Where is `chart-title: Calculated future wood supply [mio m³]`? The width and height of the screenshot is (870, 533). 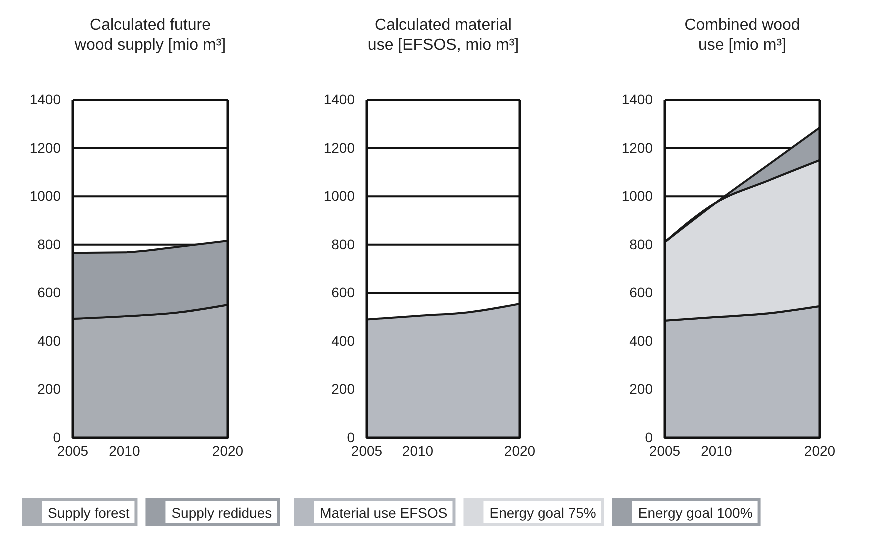
chart-title: Calculated future wood supply [mio m³] is located at coordinates (150, 35).